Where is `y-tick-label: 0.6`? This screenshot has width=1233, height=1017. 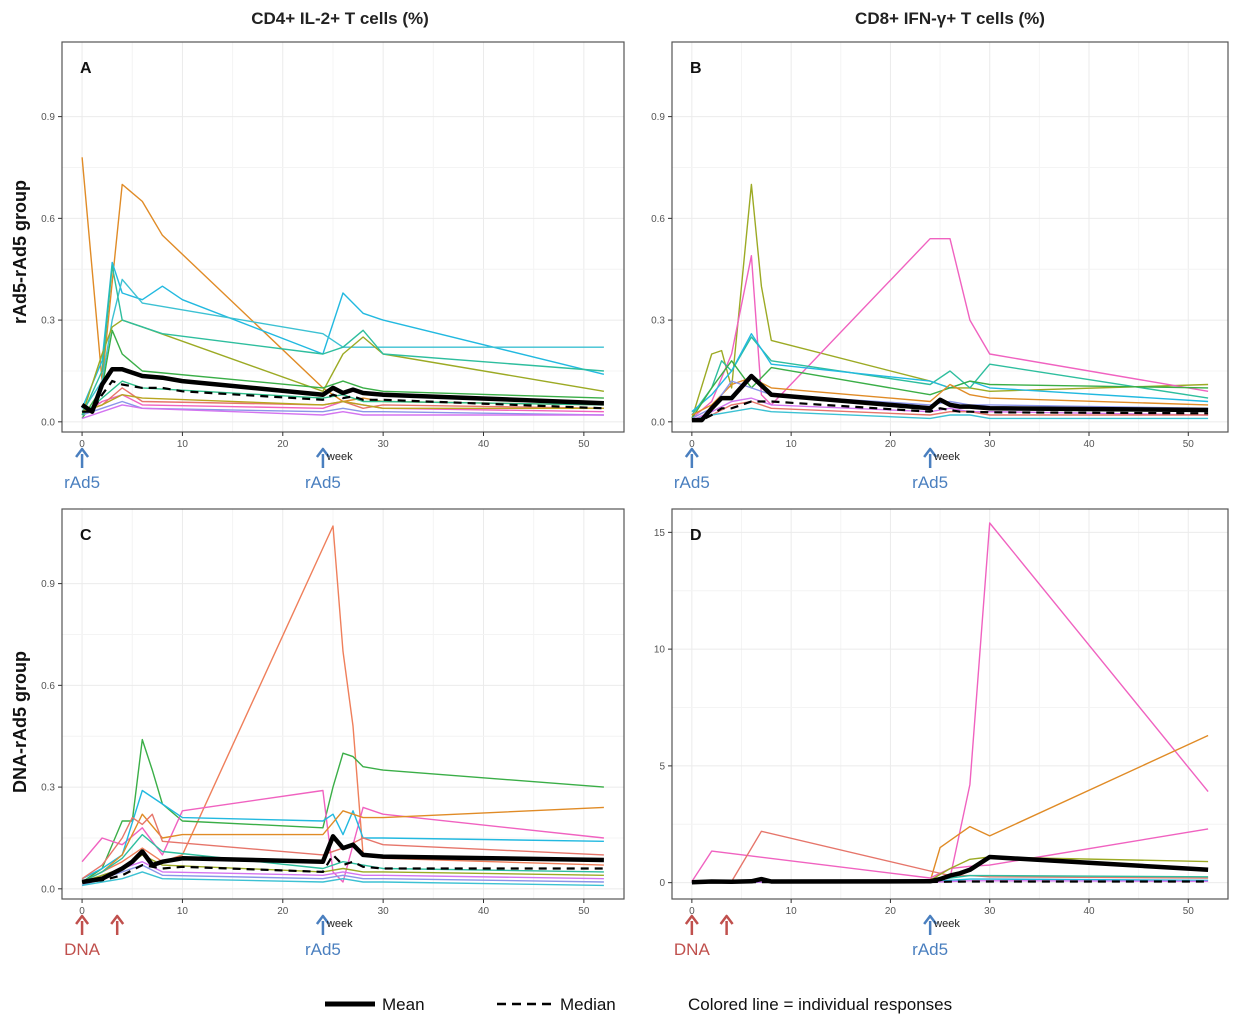
y-tick-label: 0.6 is located at coordinates (658, 219).